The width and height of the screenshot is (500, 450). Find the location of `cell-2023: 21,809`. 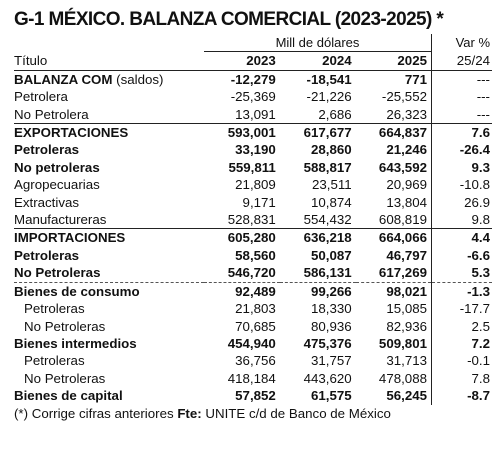

cell-2023: 21,809 is located at coordinates (255, 185).